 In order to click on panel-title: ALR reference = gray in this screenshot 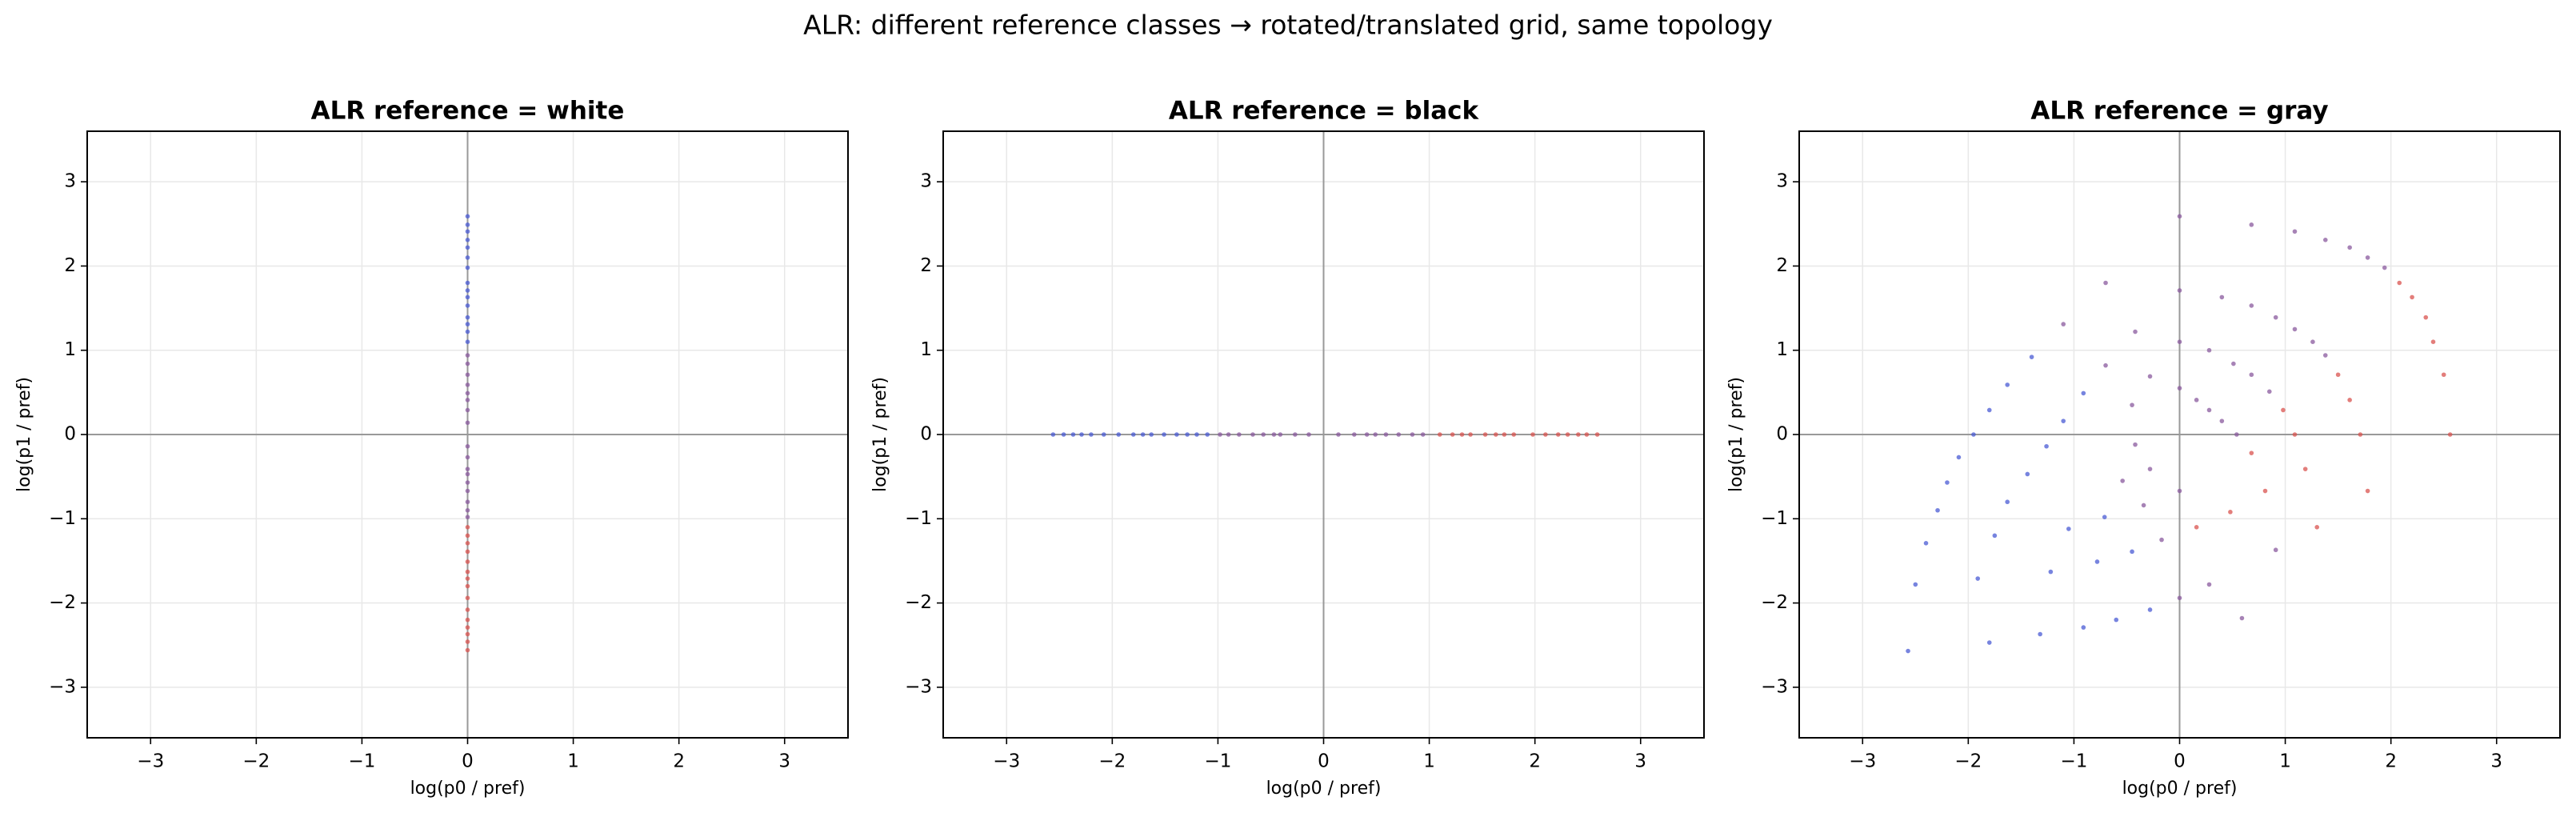, I will do `click(2179, 111)`.